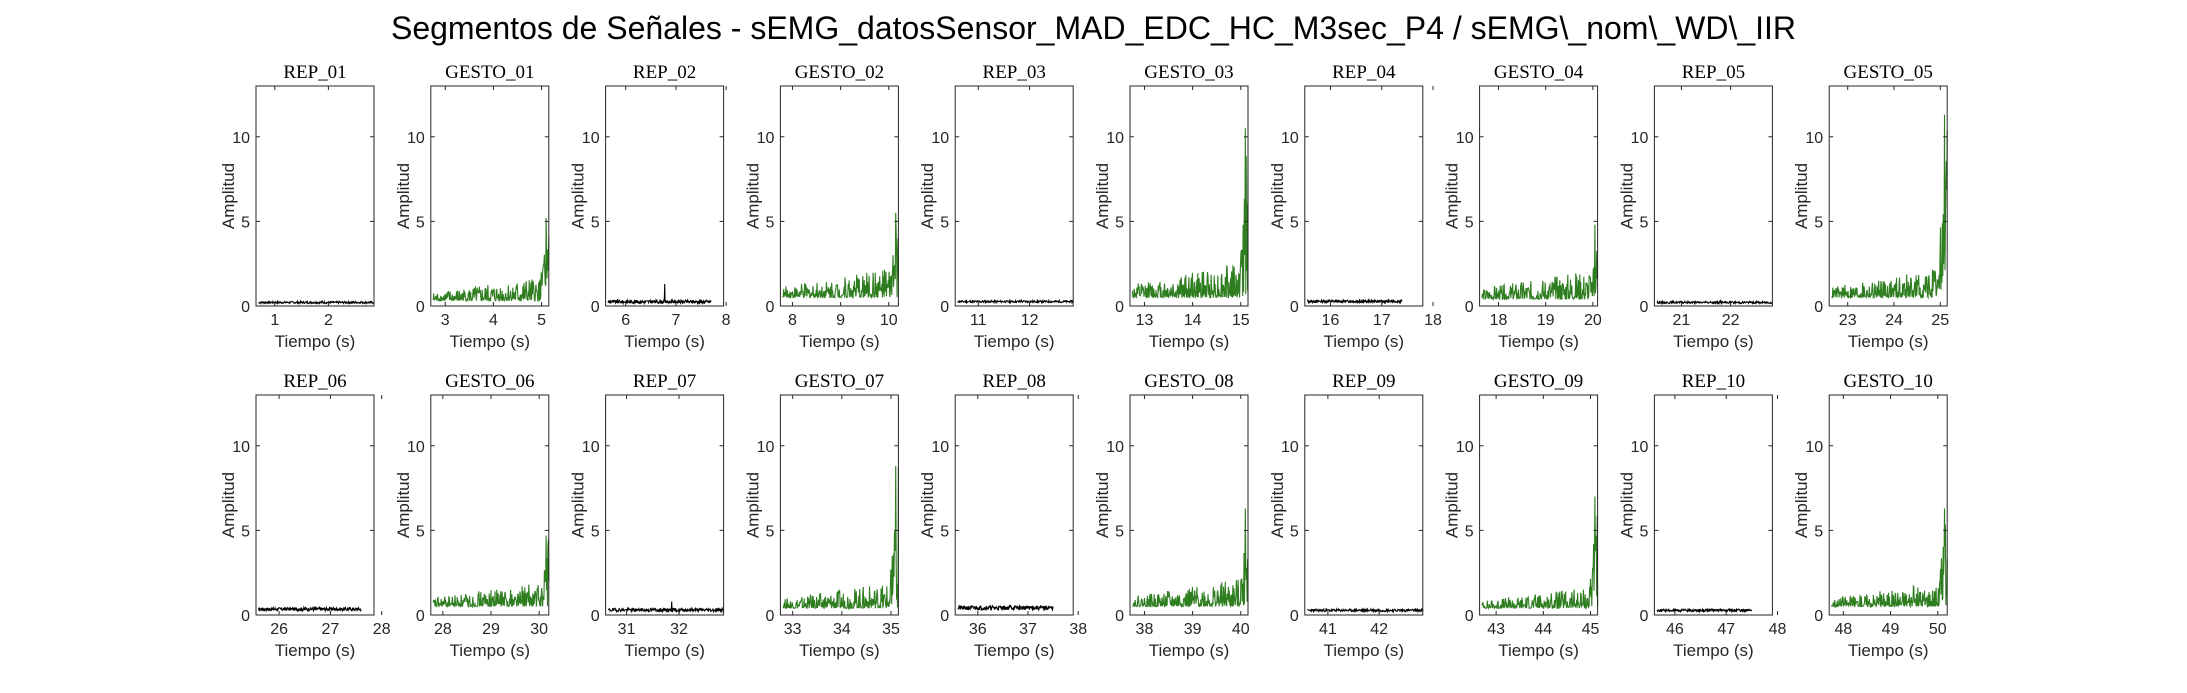 The height and width of the screenshot is (693, 2187). What do you see at coordinates (1522, 206) in the screenshot?
I see `subplot-gesto-04: GESTO_04 0 5 10 18 19 20 Tiempo (s) Amplitud` at bounding box center [1522, 206].